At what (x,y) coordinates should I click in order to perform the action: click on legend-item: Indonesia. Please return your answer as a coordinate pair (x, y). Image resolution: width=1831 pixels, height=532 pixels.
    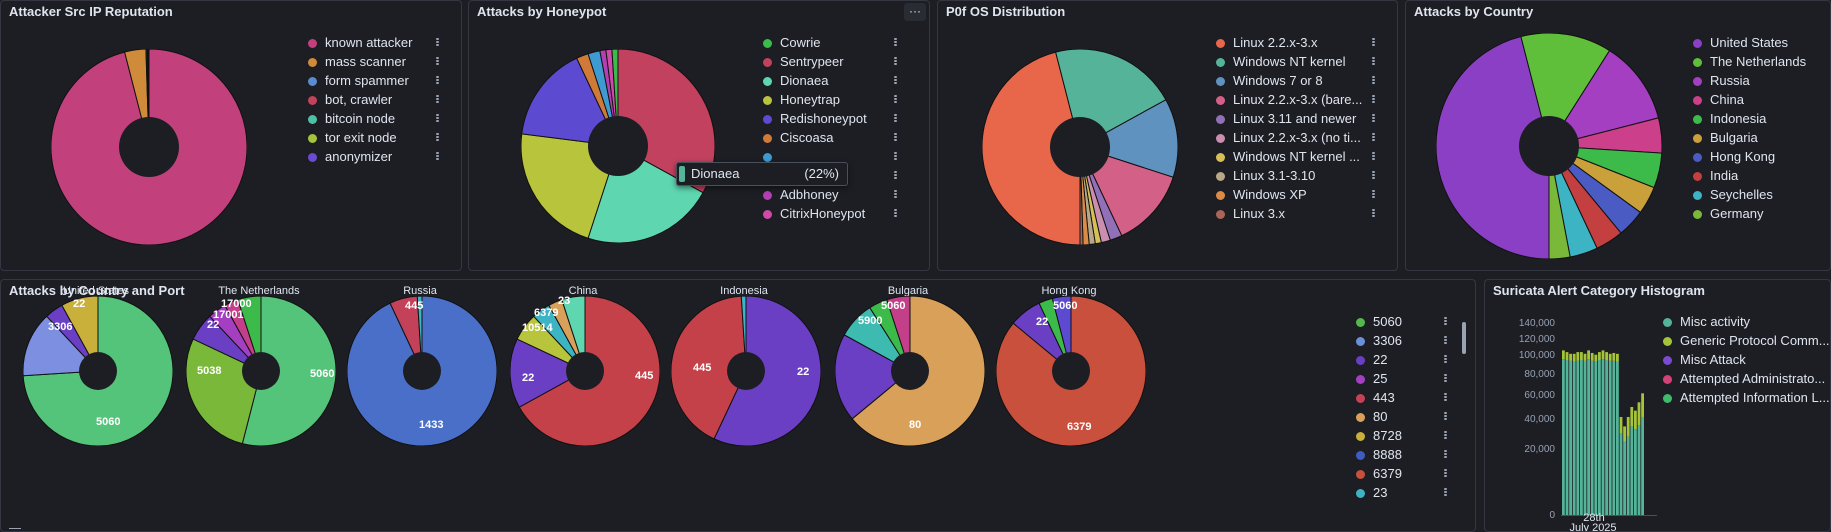
    Looking at the image, I should click on (1729, 119).